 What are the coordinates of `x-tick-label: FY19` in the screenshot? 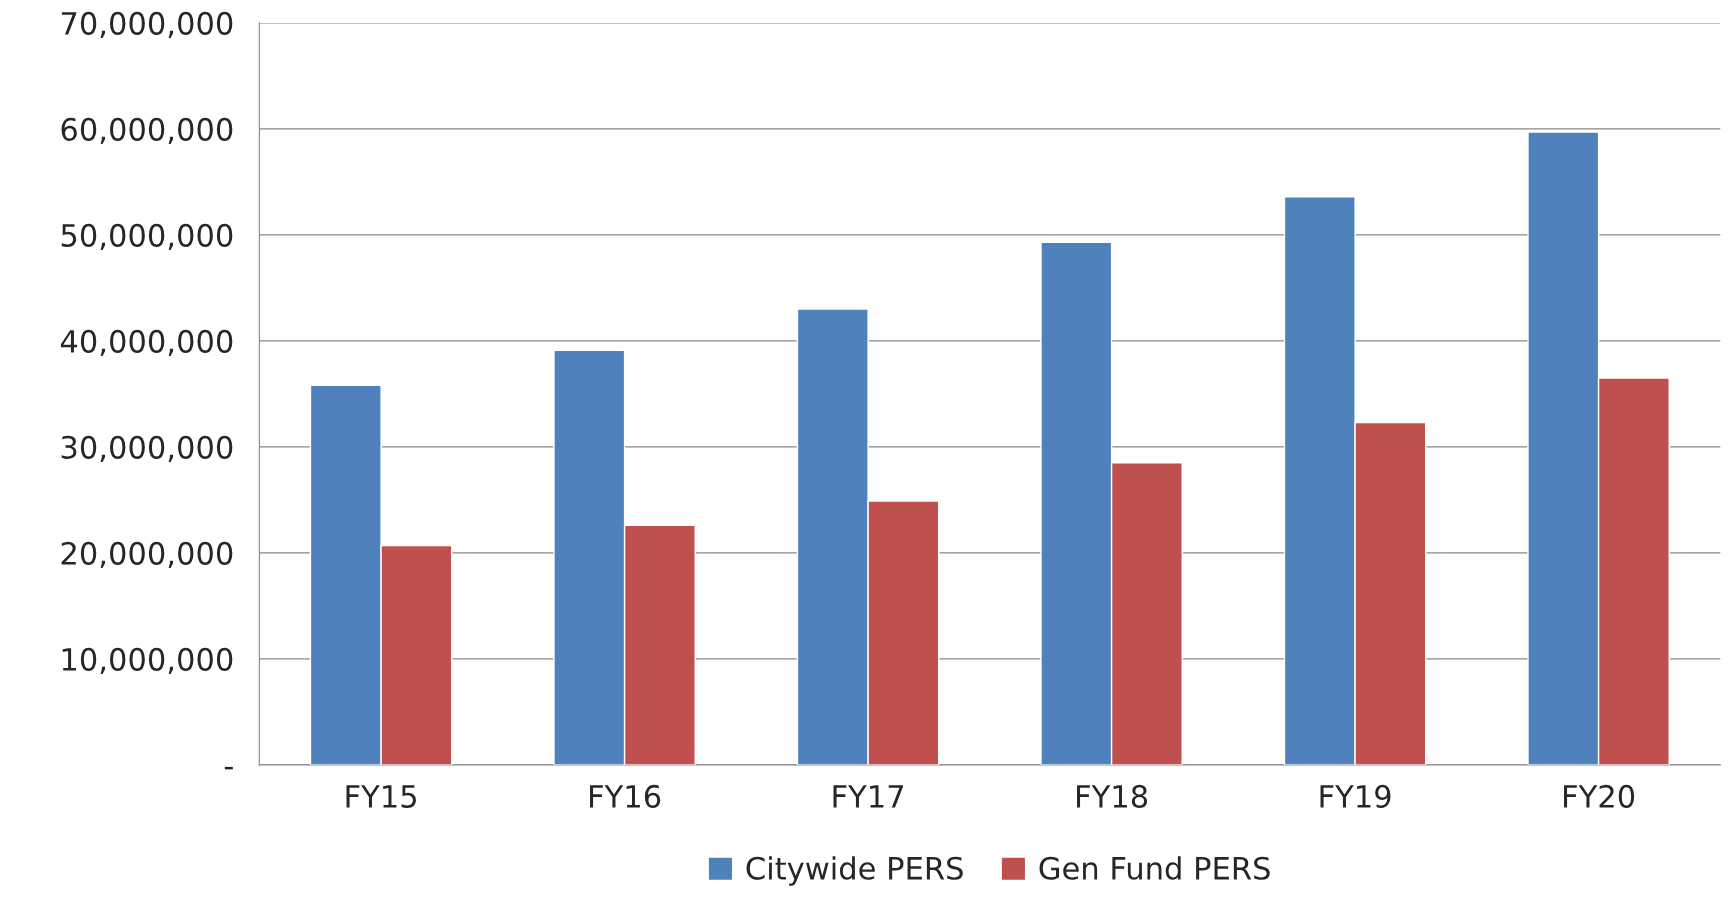 It's located at (1355, 796).